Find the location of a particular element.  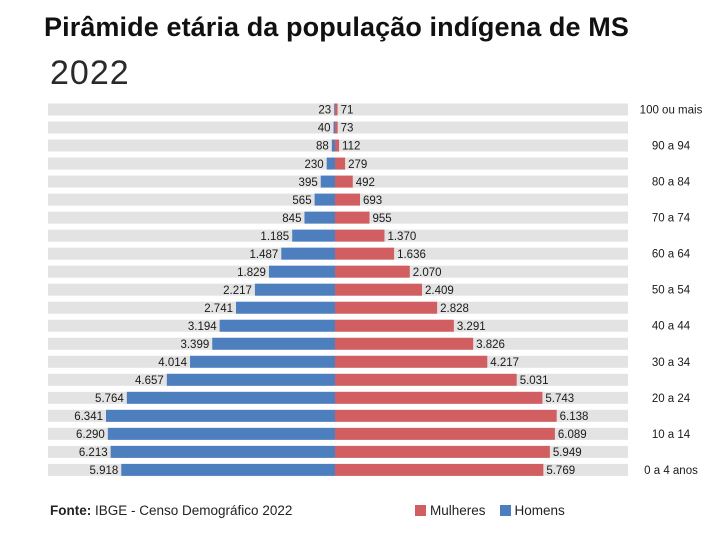

data-label-women: 6.138 is located at coordinates (574, 417).